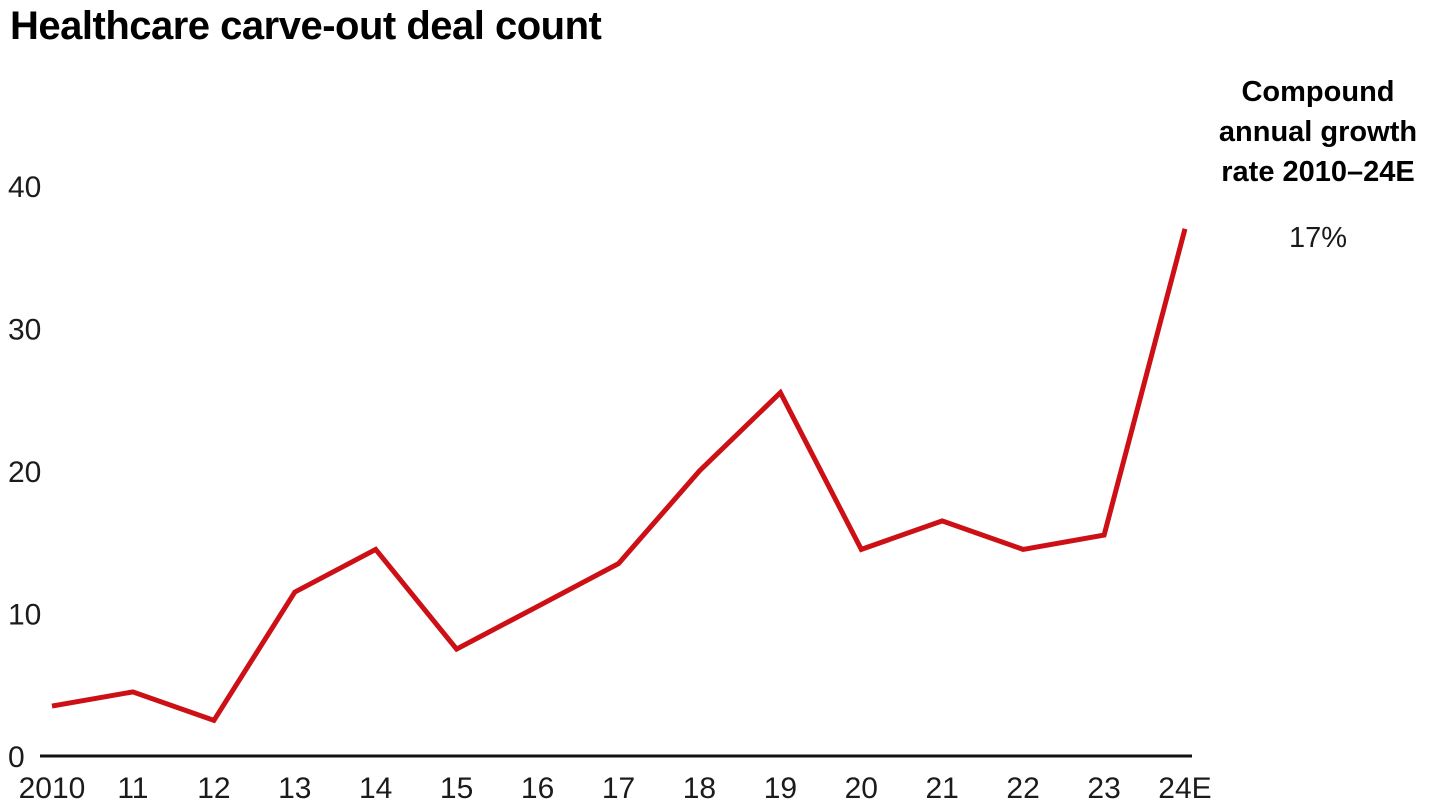 Image resolution: width=1440 pixels, height=810 pixels. What do you see at coordinates (618, 788) in the screenshot?
I see `x-tick-label: 17` at bounding box center [618, 788].